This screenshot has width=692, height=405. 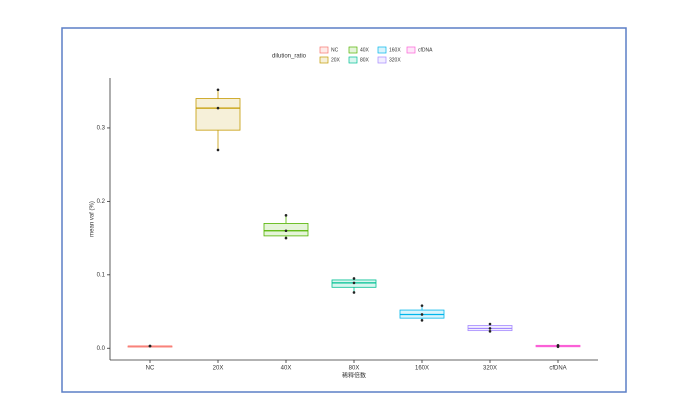 What do you see at coordinates (335, 50) in the screenshot?
I see `legend-label: NC` at bounding box center [335, 50].